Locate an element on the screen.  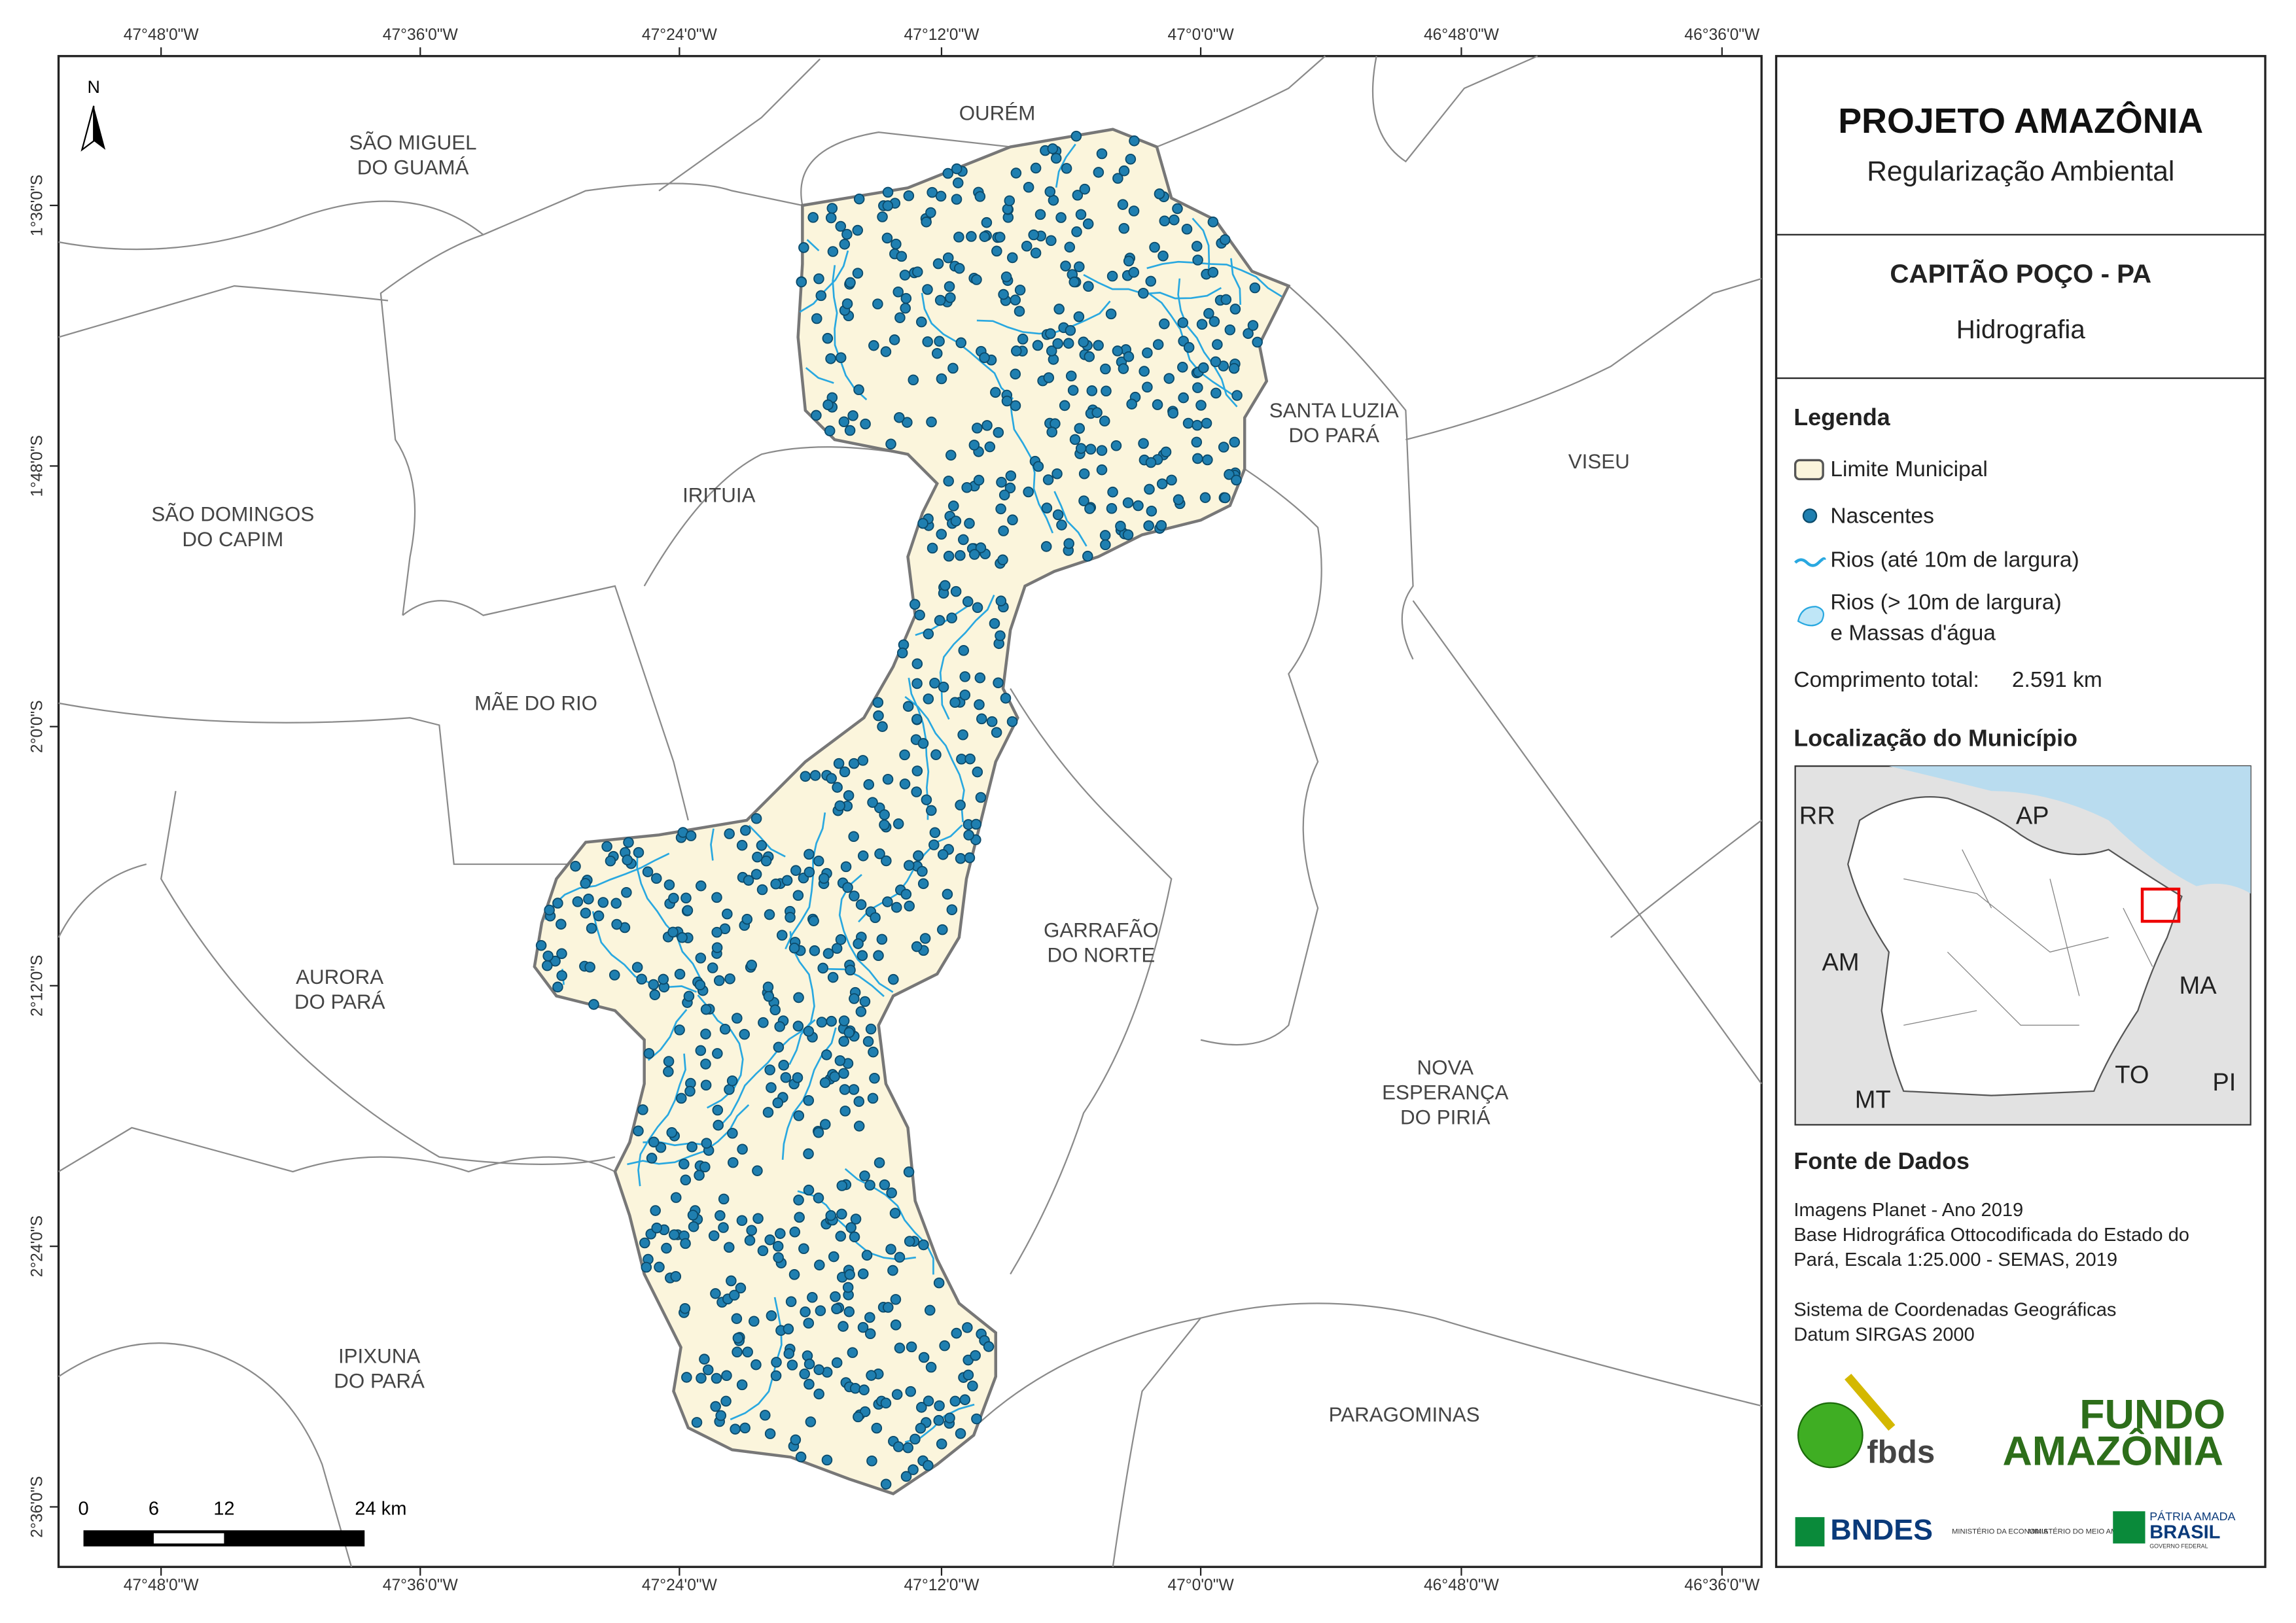
total-label: Comprimento total: is located at coordinates (1886, 680).